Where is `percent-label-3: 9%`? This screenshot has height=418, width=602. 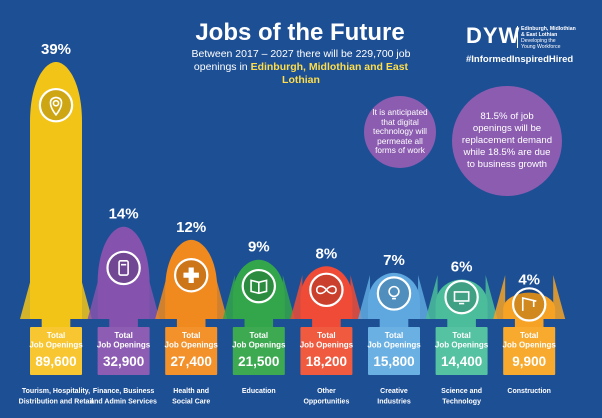 percent-label-3: 9% is located at coordinates (259, 247).